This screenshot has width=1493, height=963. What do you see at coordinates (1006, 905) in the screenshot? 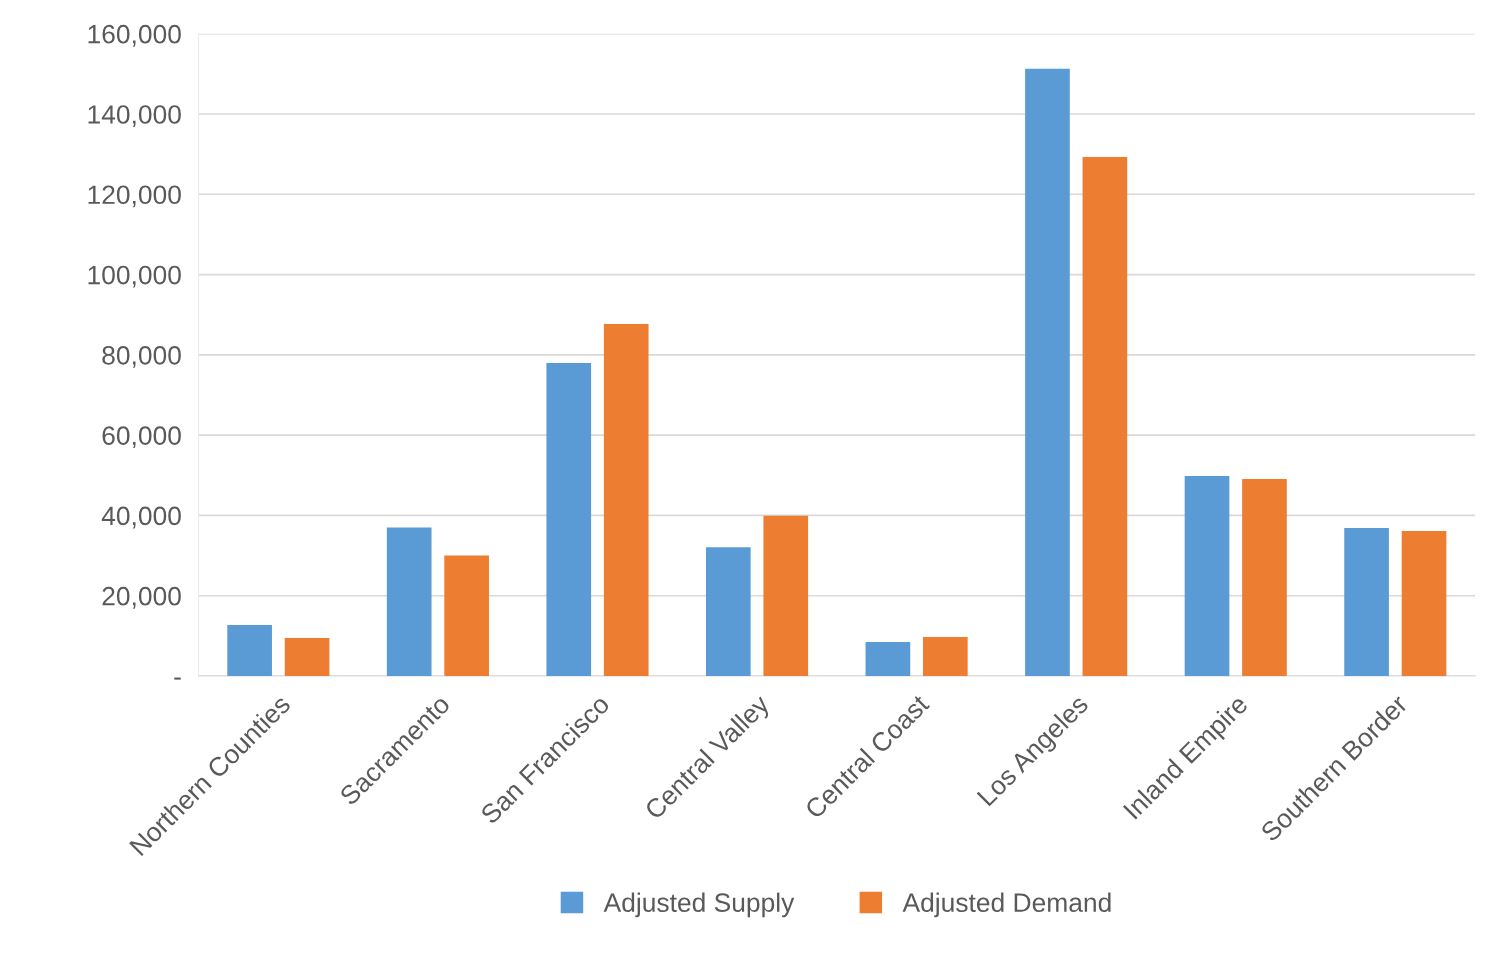
I see `legend-label: Adjusted Demand` at bounding box center [1006, 905].